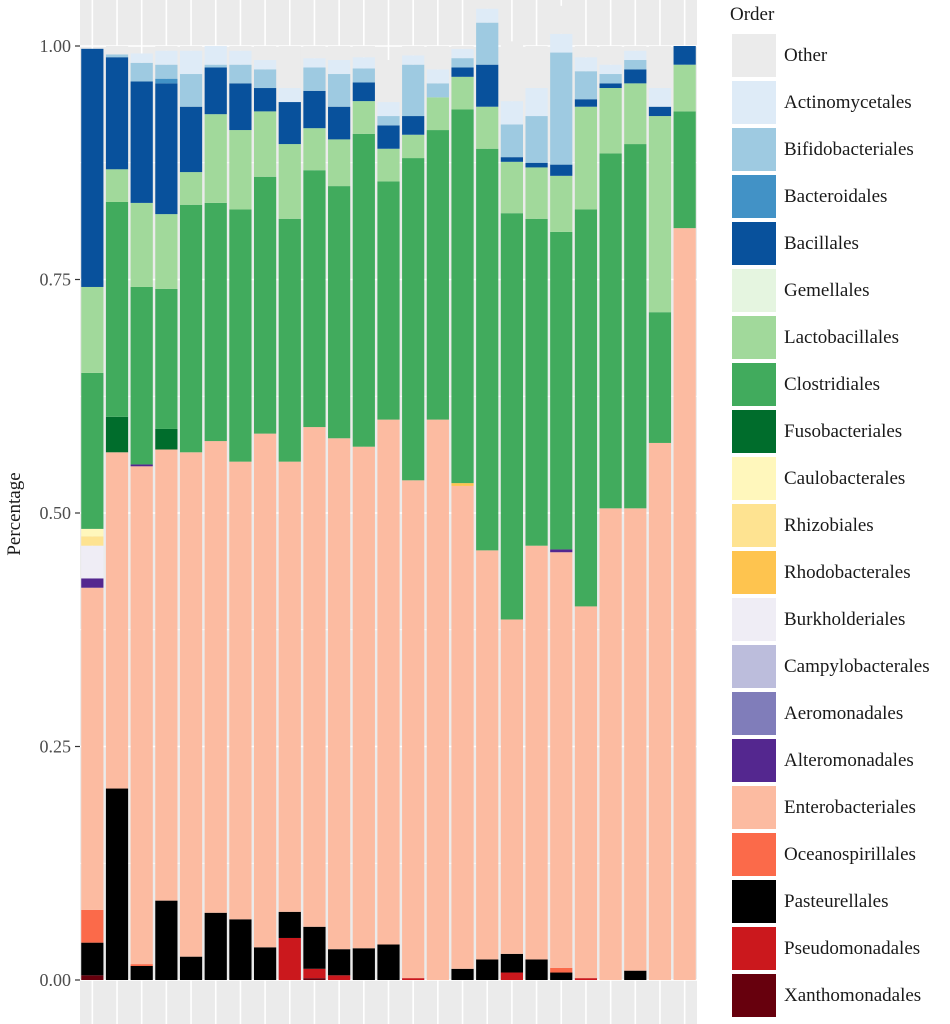 Image resolution: width=950 pixels, height=1024 pixels. I want to click on legend-label: Pseudomonadales, so click(852, 948).